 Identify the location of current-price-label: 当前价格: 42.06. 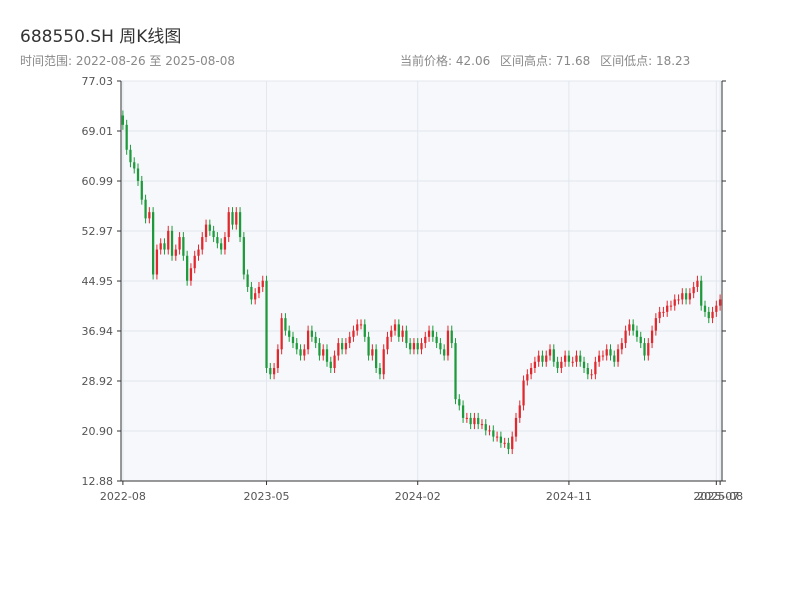
(445, 61).